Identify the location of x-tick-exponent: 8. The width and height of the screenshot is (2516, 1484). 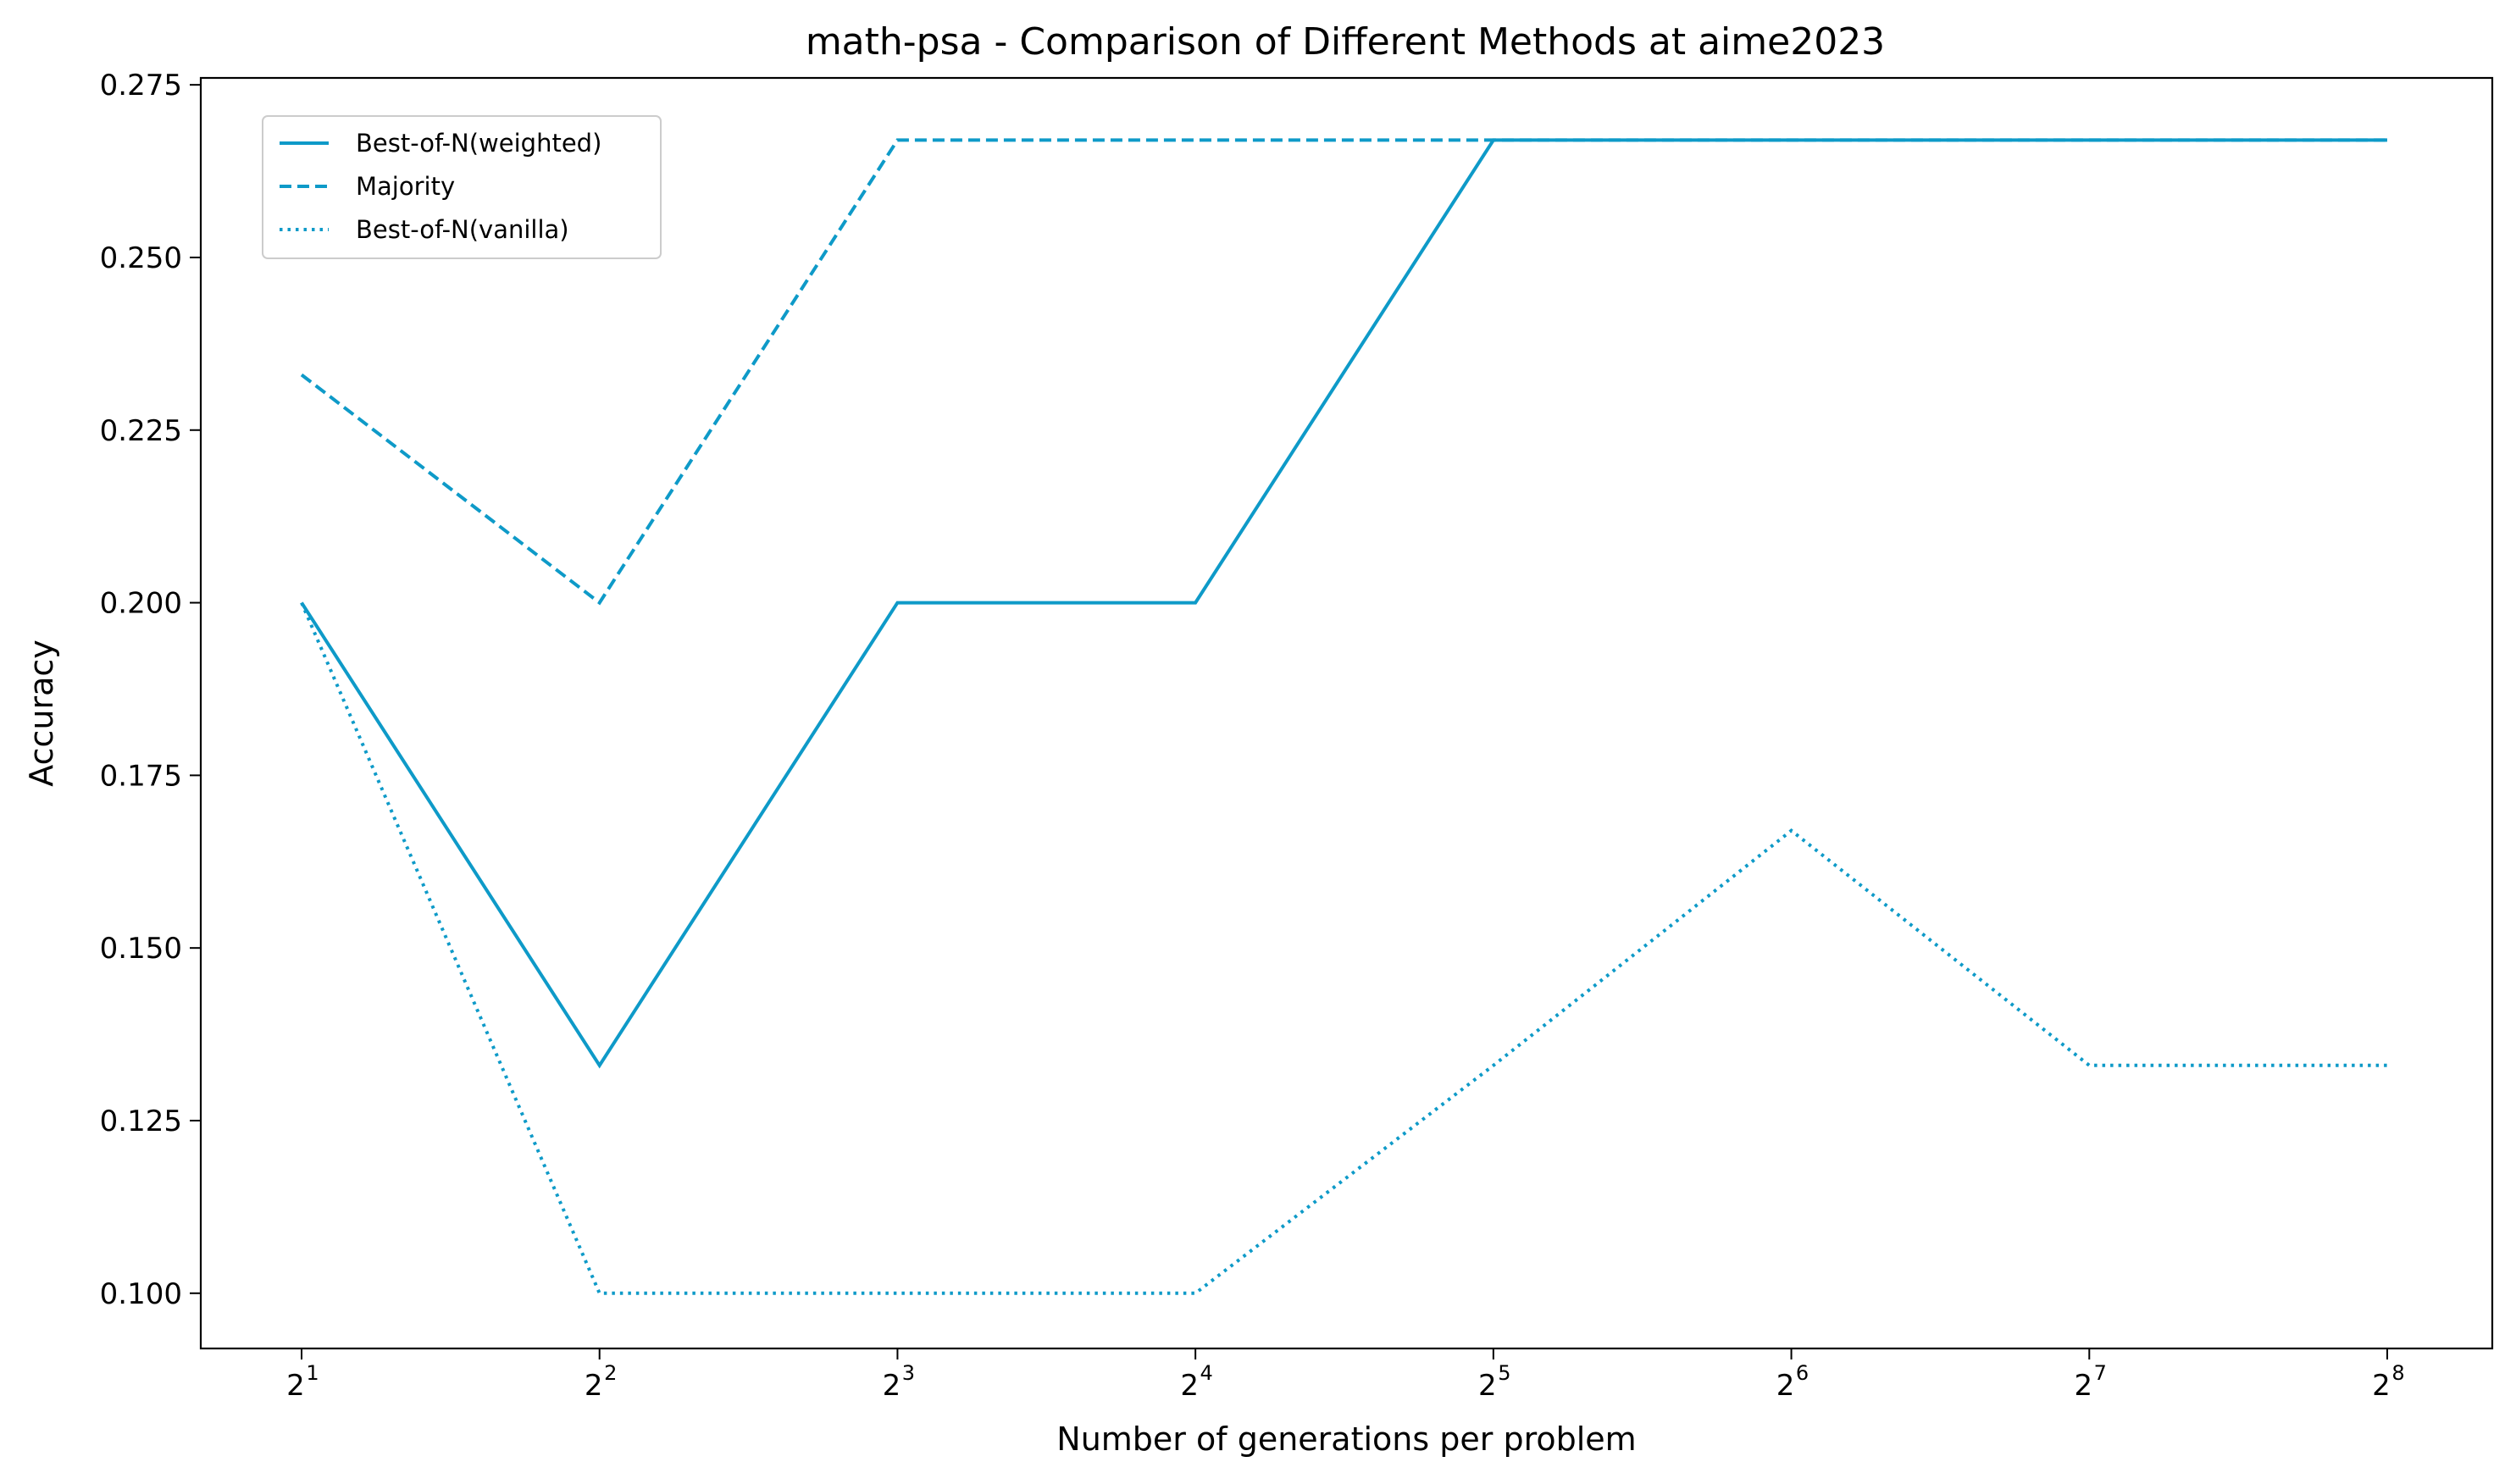
(2397, 1373).